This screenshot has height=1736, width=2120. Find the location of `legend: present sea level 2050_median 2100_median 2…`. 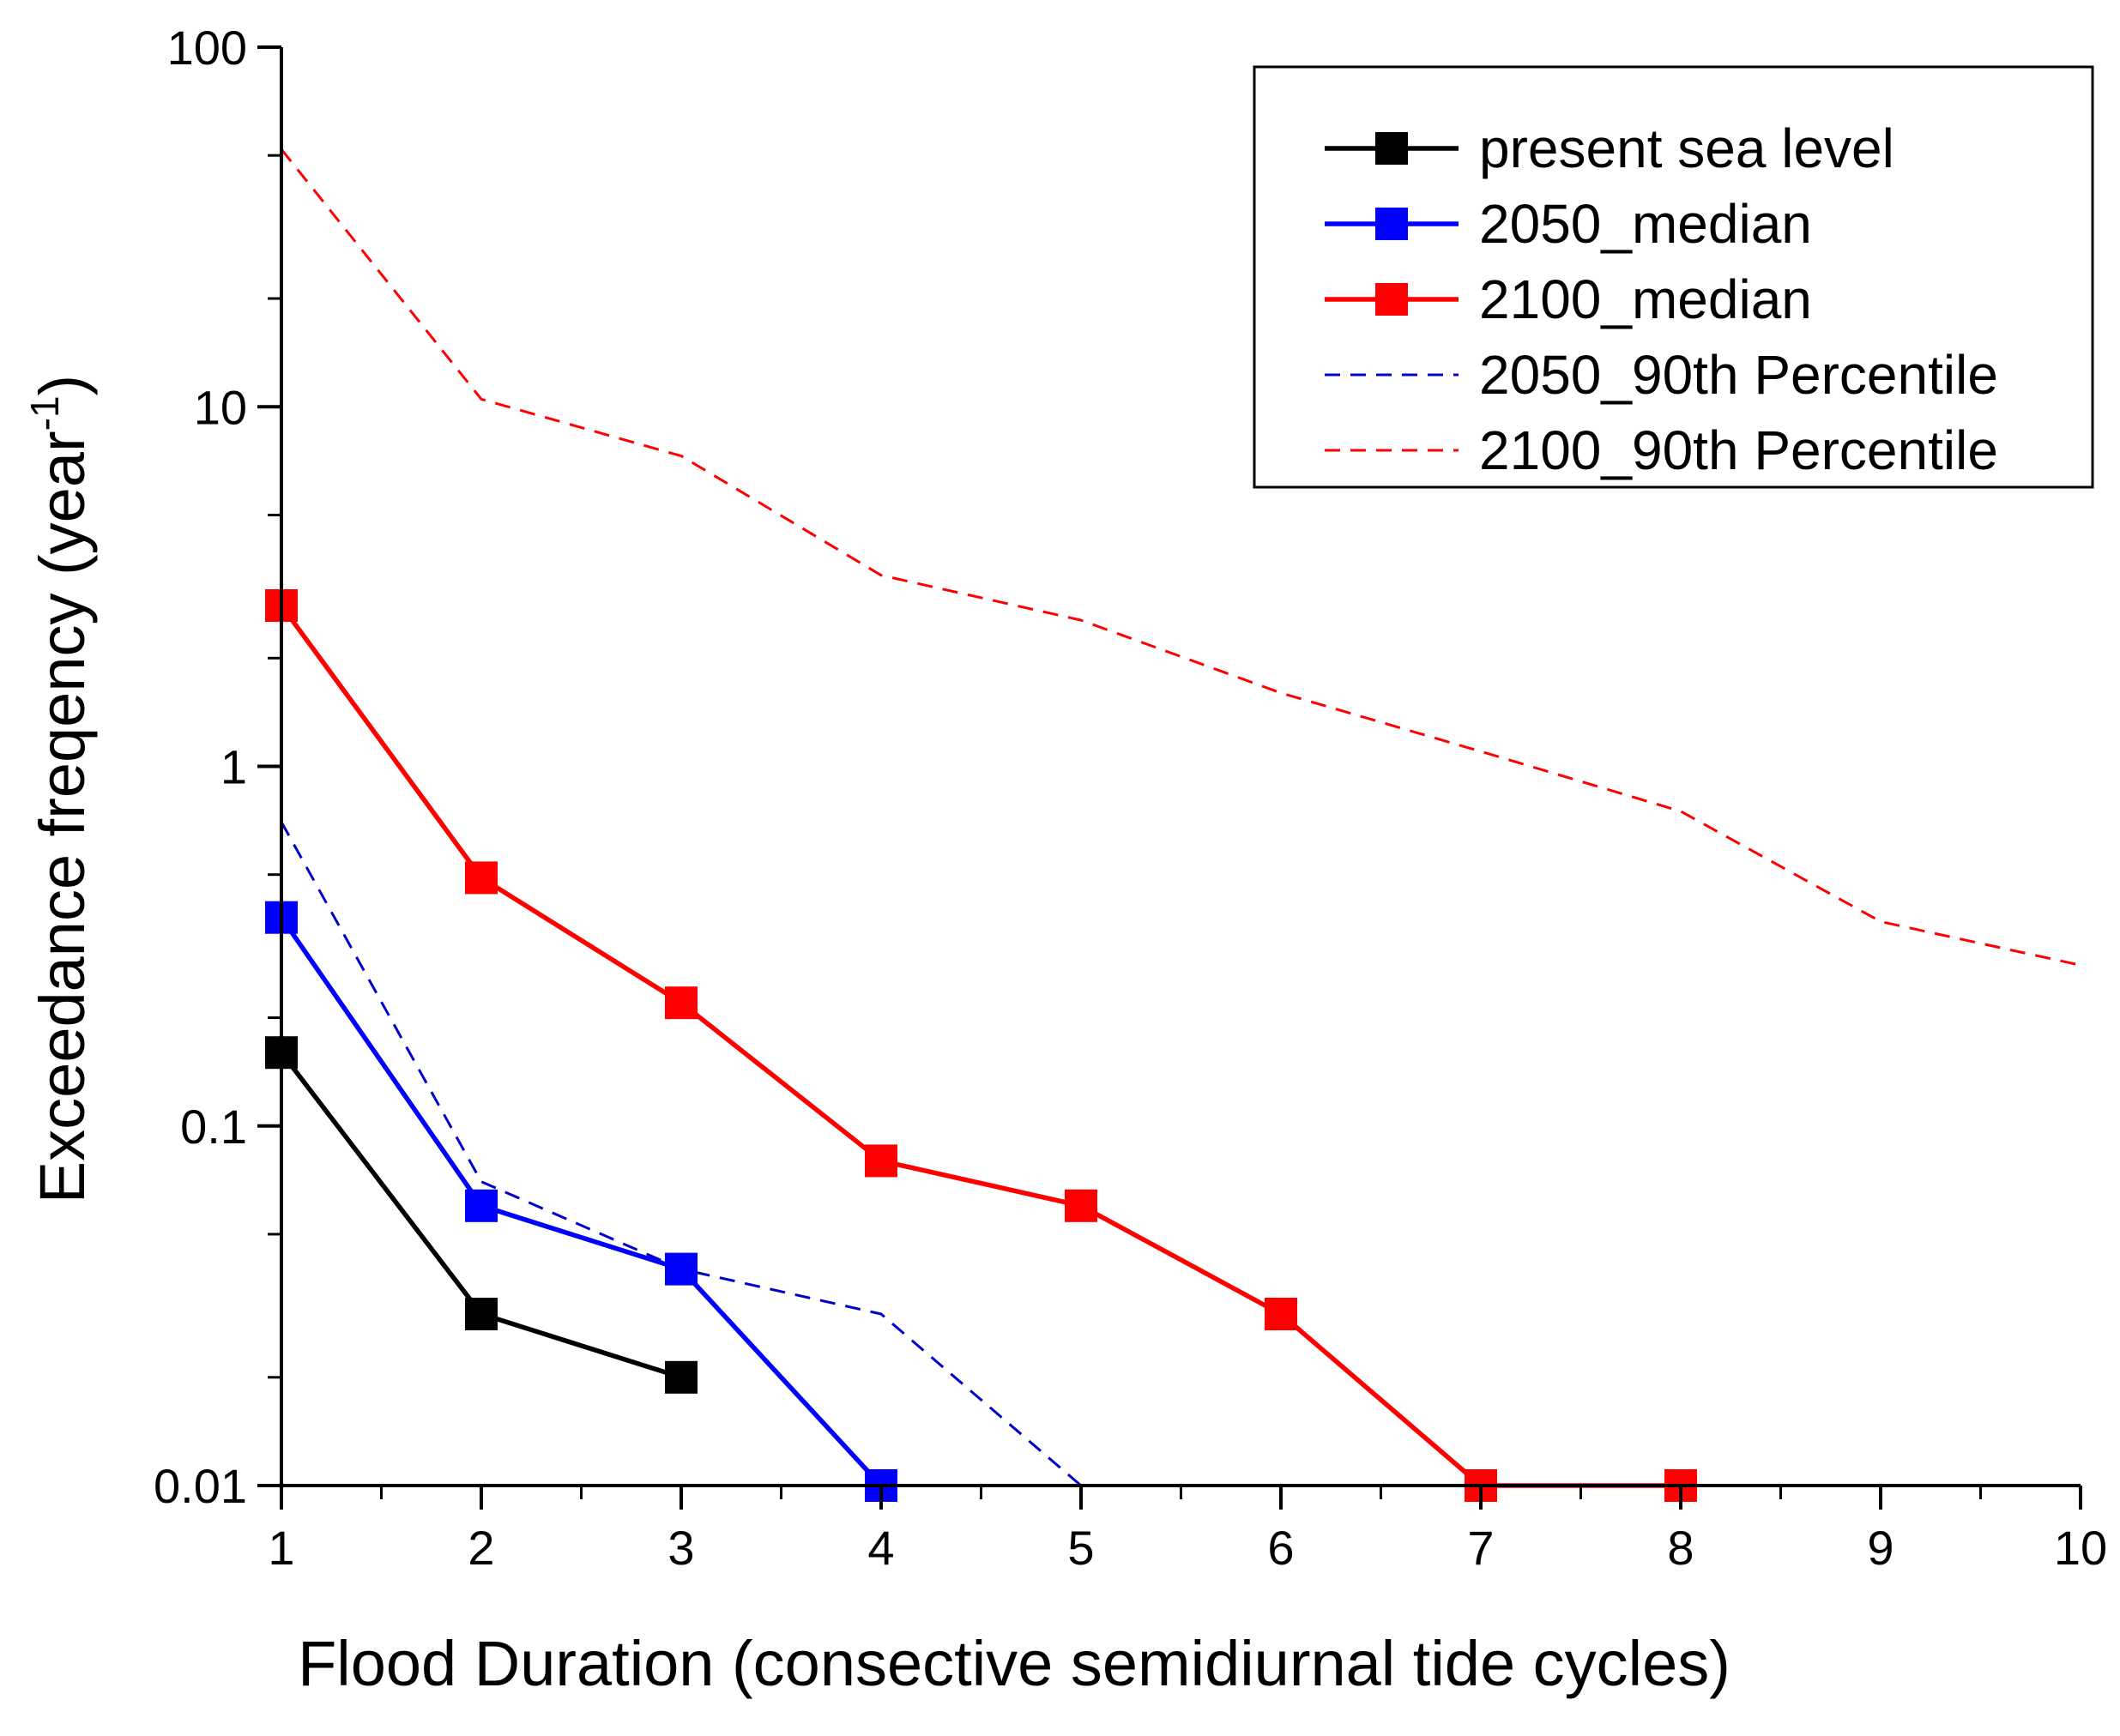

legend: present sea level 2050_median 2100_median 2… is located at coordinates (1673, 277).